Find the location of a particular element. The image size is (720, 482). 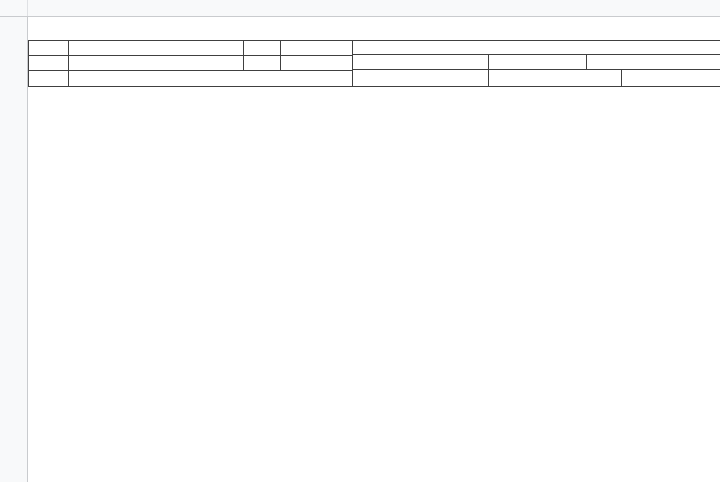

quick-view-title is located at coordinates (558, 47).